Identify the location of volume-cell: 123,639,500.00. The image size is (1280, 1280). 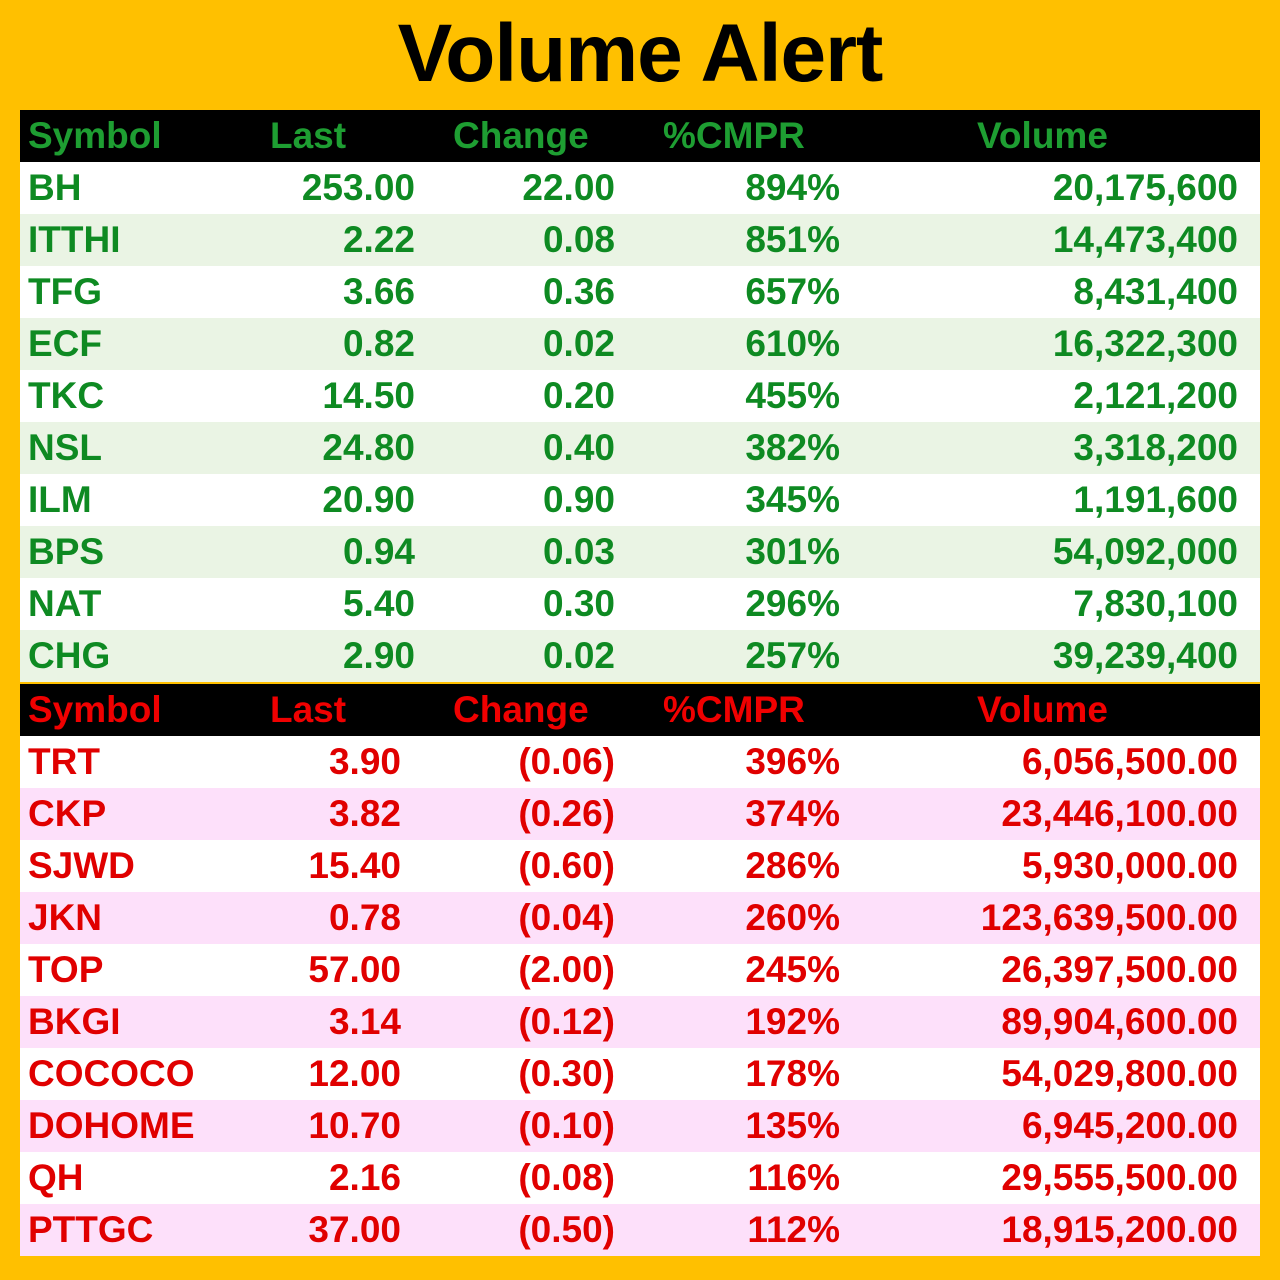
(1109, 917).